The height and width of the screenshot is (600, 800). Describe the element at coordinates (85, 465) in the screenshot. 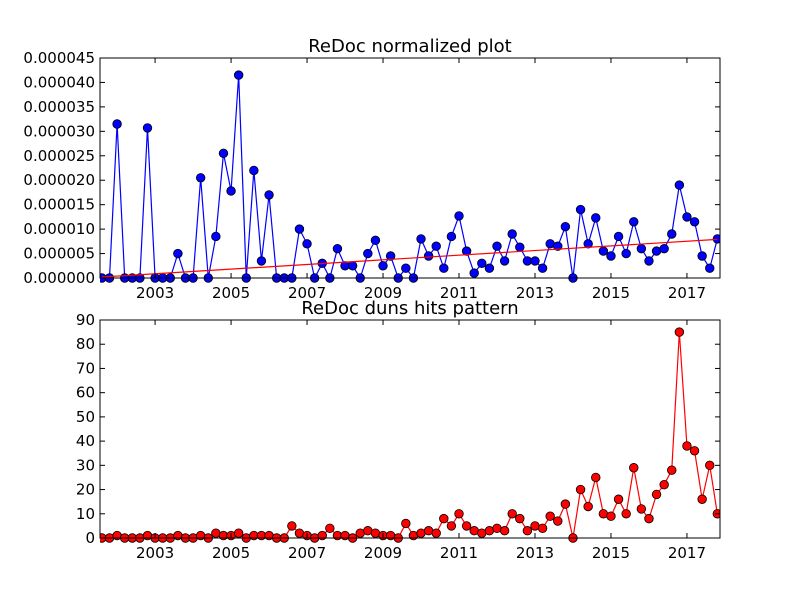

I see `y-tick-label: 30` at that location.